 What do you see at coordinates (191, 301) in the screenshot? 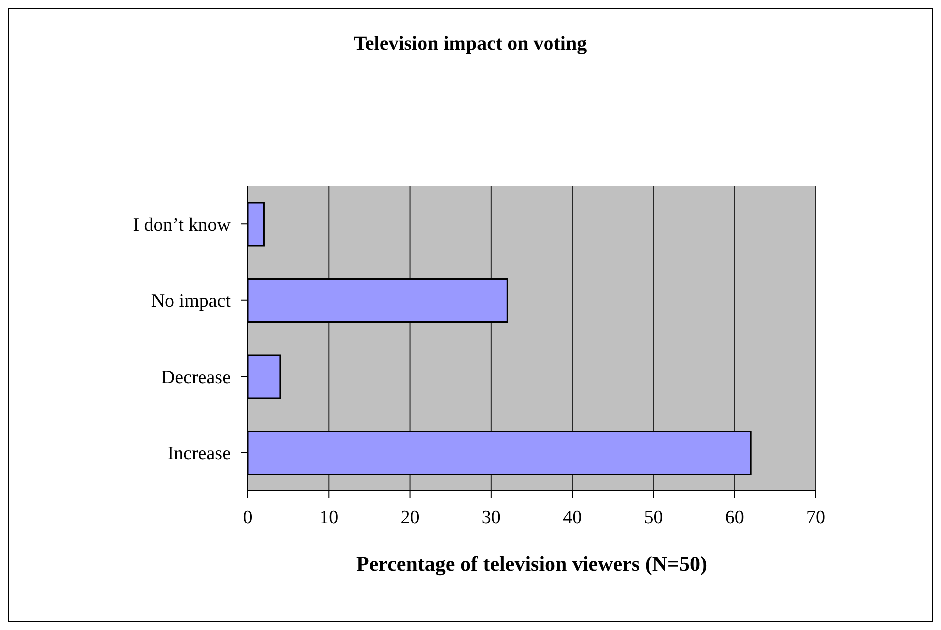
I see `y-tick-label: No impact` at bounding box center [191, 301].